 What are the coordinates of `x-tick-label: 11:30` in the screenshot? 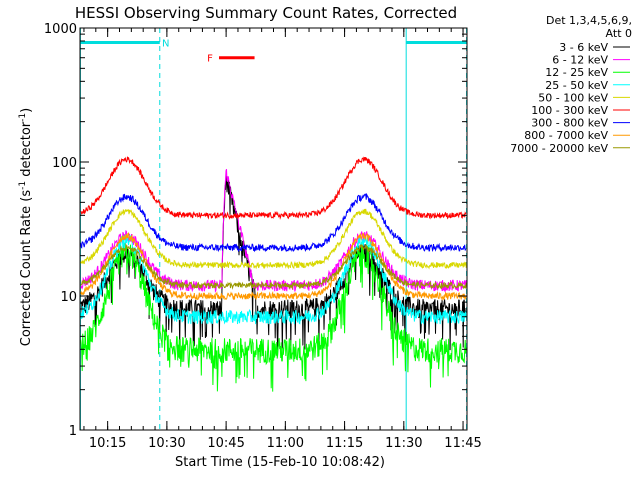 It's located at (403, 443).